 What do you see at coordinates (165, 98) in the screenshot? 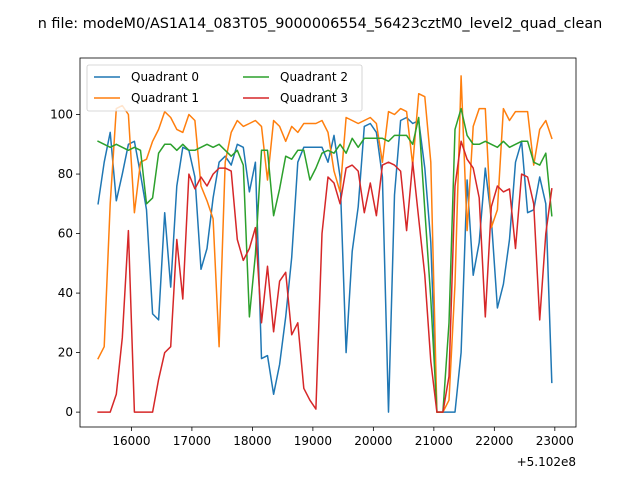
I see `legend-label: Quadrant 1` at bounding box center [165, 98].